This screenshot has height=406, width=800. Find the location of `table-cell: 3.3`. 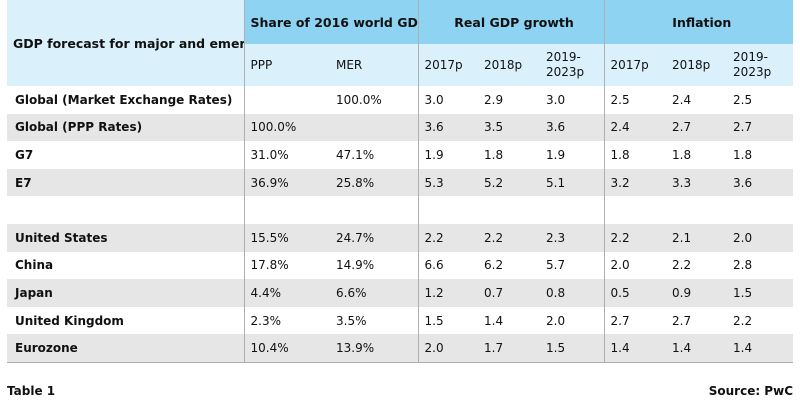

table-cell: 3.3 is located at coordinates (697, 182).